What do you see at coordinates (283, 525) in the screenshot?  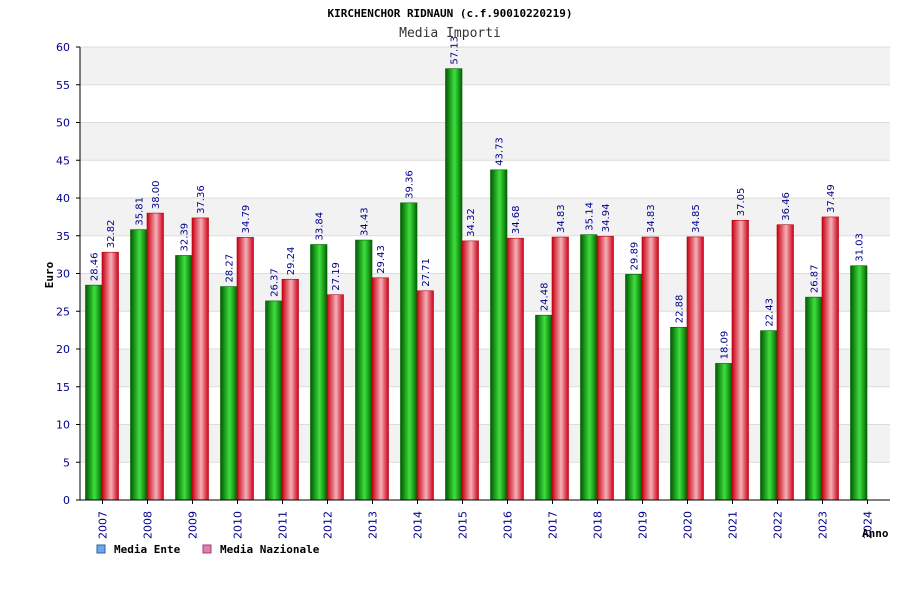 I see `x-tick-label-2011: 2011` at bounding box center [283, 525].